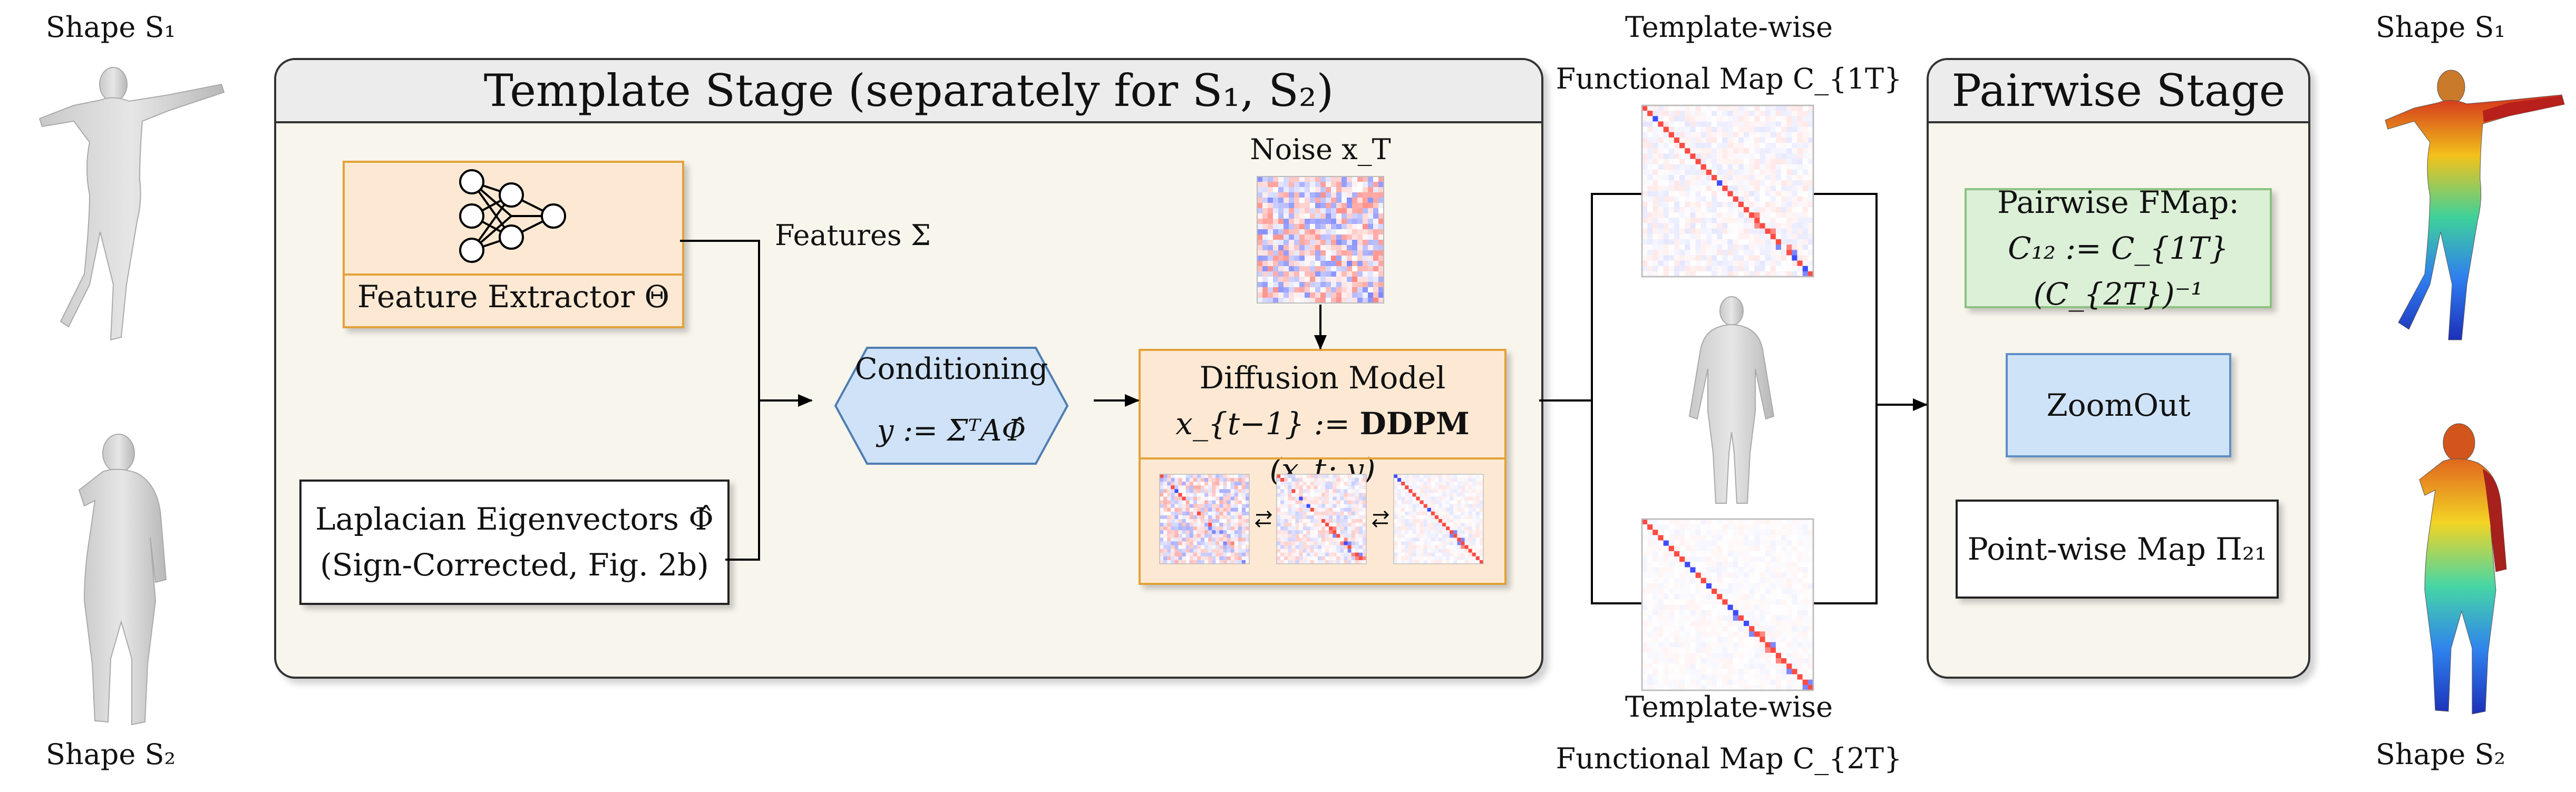 The height and width of the screenshot is (792, 2576). What do you see at coordinates (1204, 519) in the screenshot?
I see `diffusion-step-1-border` at bounding box center [1204, 519].